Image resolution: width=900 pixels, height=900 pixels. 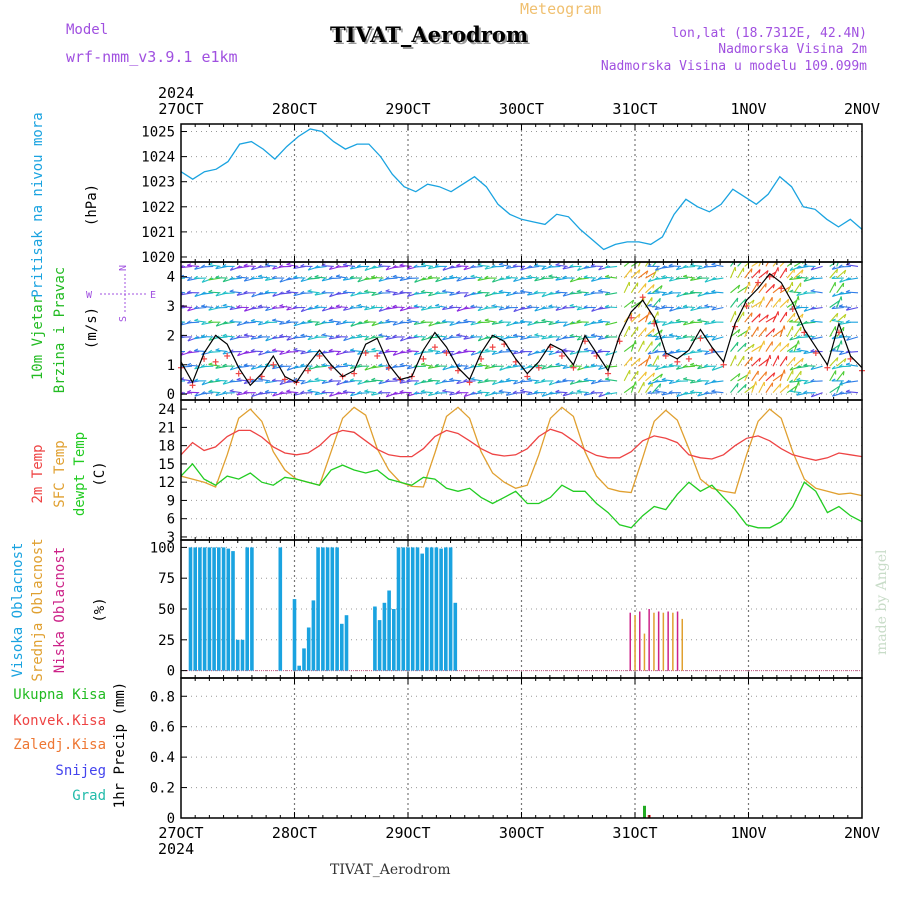 I want to click on x-tick-label-bottom: 27OCT, so click(x=180, y=833).